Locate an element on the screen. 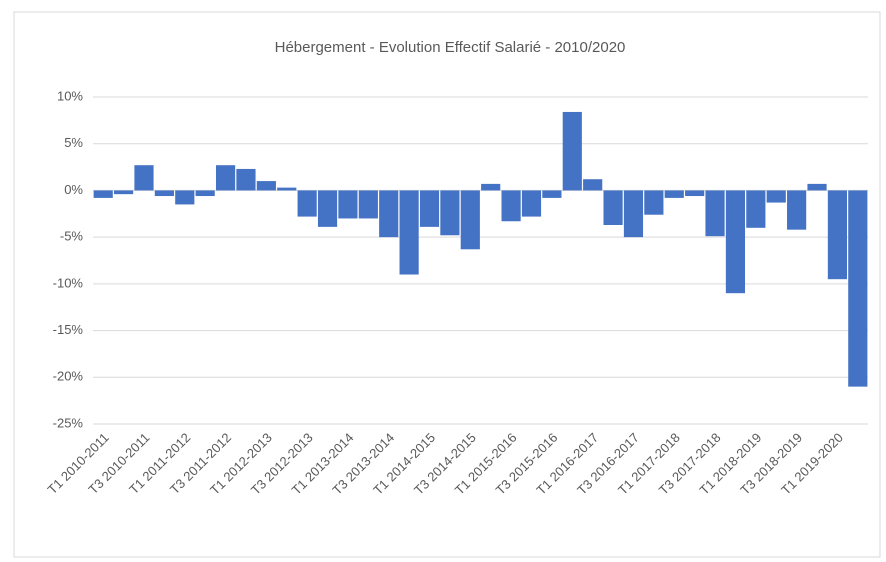 This screenshot has height=562, width=886. y-tick-label: -15% is located at coordinates (68, 329).